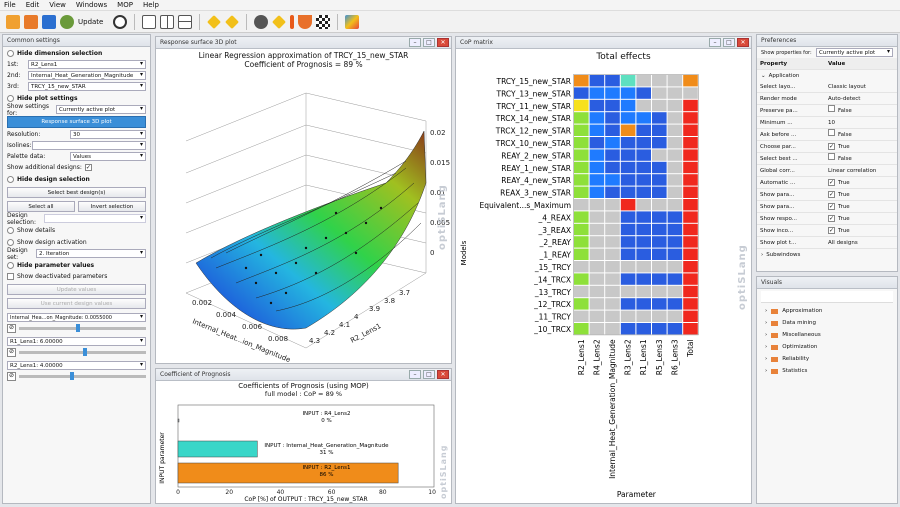 Image resolution: width=900 pixels, height=507 pixels. What do you see at coordinates (91, 21) in the screenshot?
I see `update-button: Update` at bounding box center [91, 21].